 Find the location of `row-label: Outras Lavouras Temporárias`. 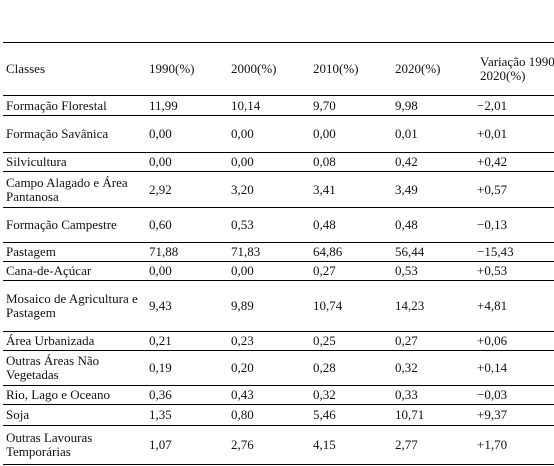

row-label: Outras Lavouras Temporárias is located at coordinates (74, 445).